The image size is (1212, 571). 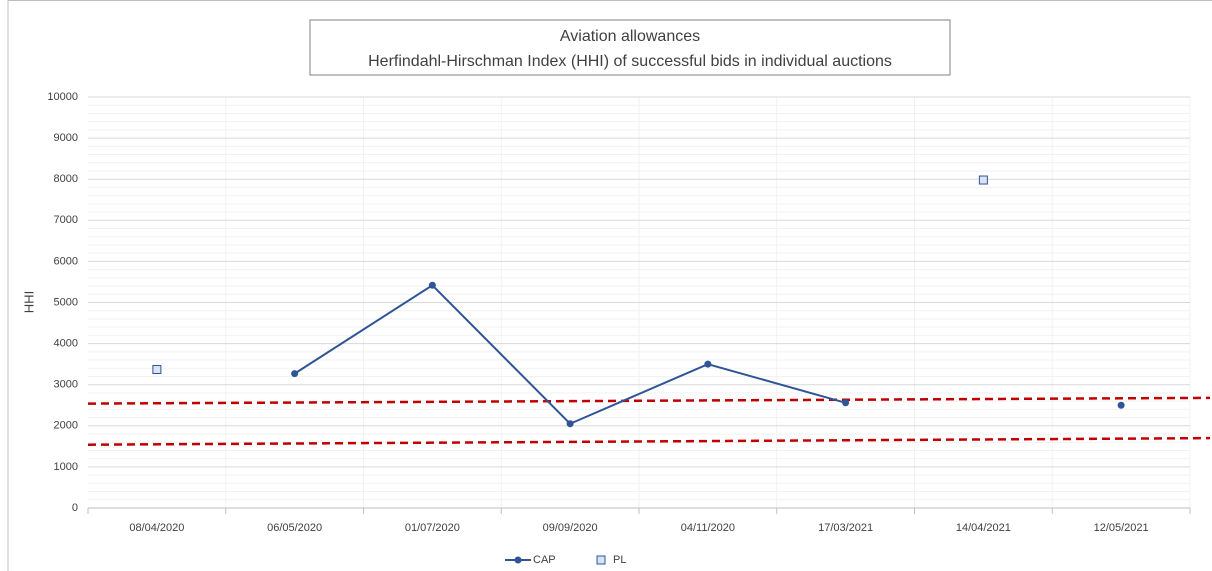 I want to click on y-tick-label: 7000, so click(x=66, y=220).